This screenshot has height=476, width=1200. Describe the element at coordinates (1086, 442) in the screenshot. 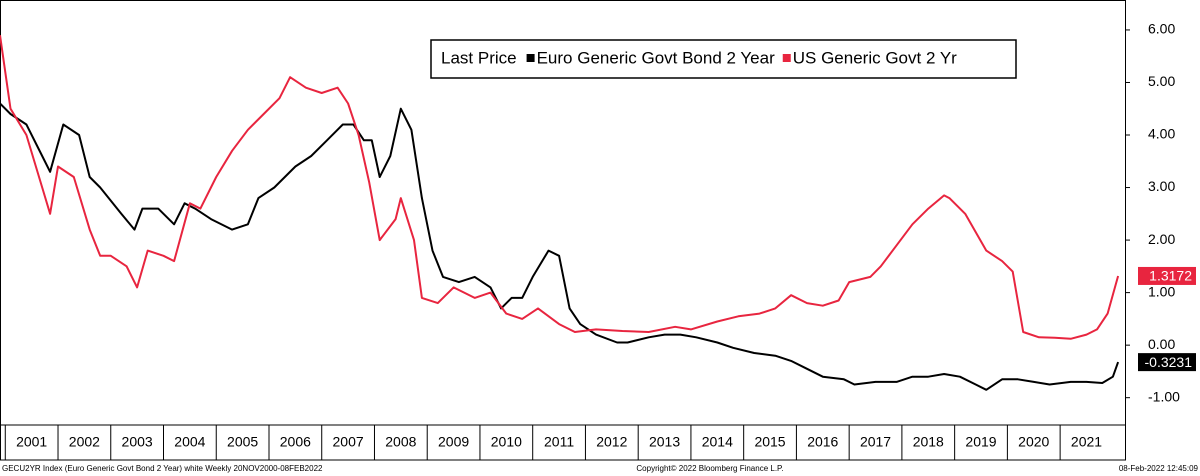

I see `x-tick-label: 2021` at that location.